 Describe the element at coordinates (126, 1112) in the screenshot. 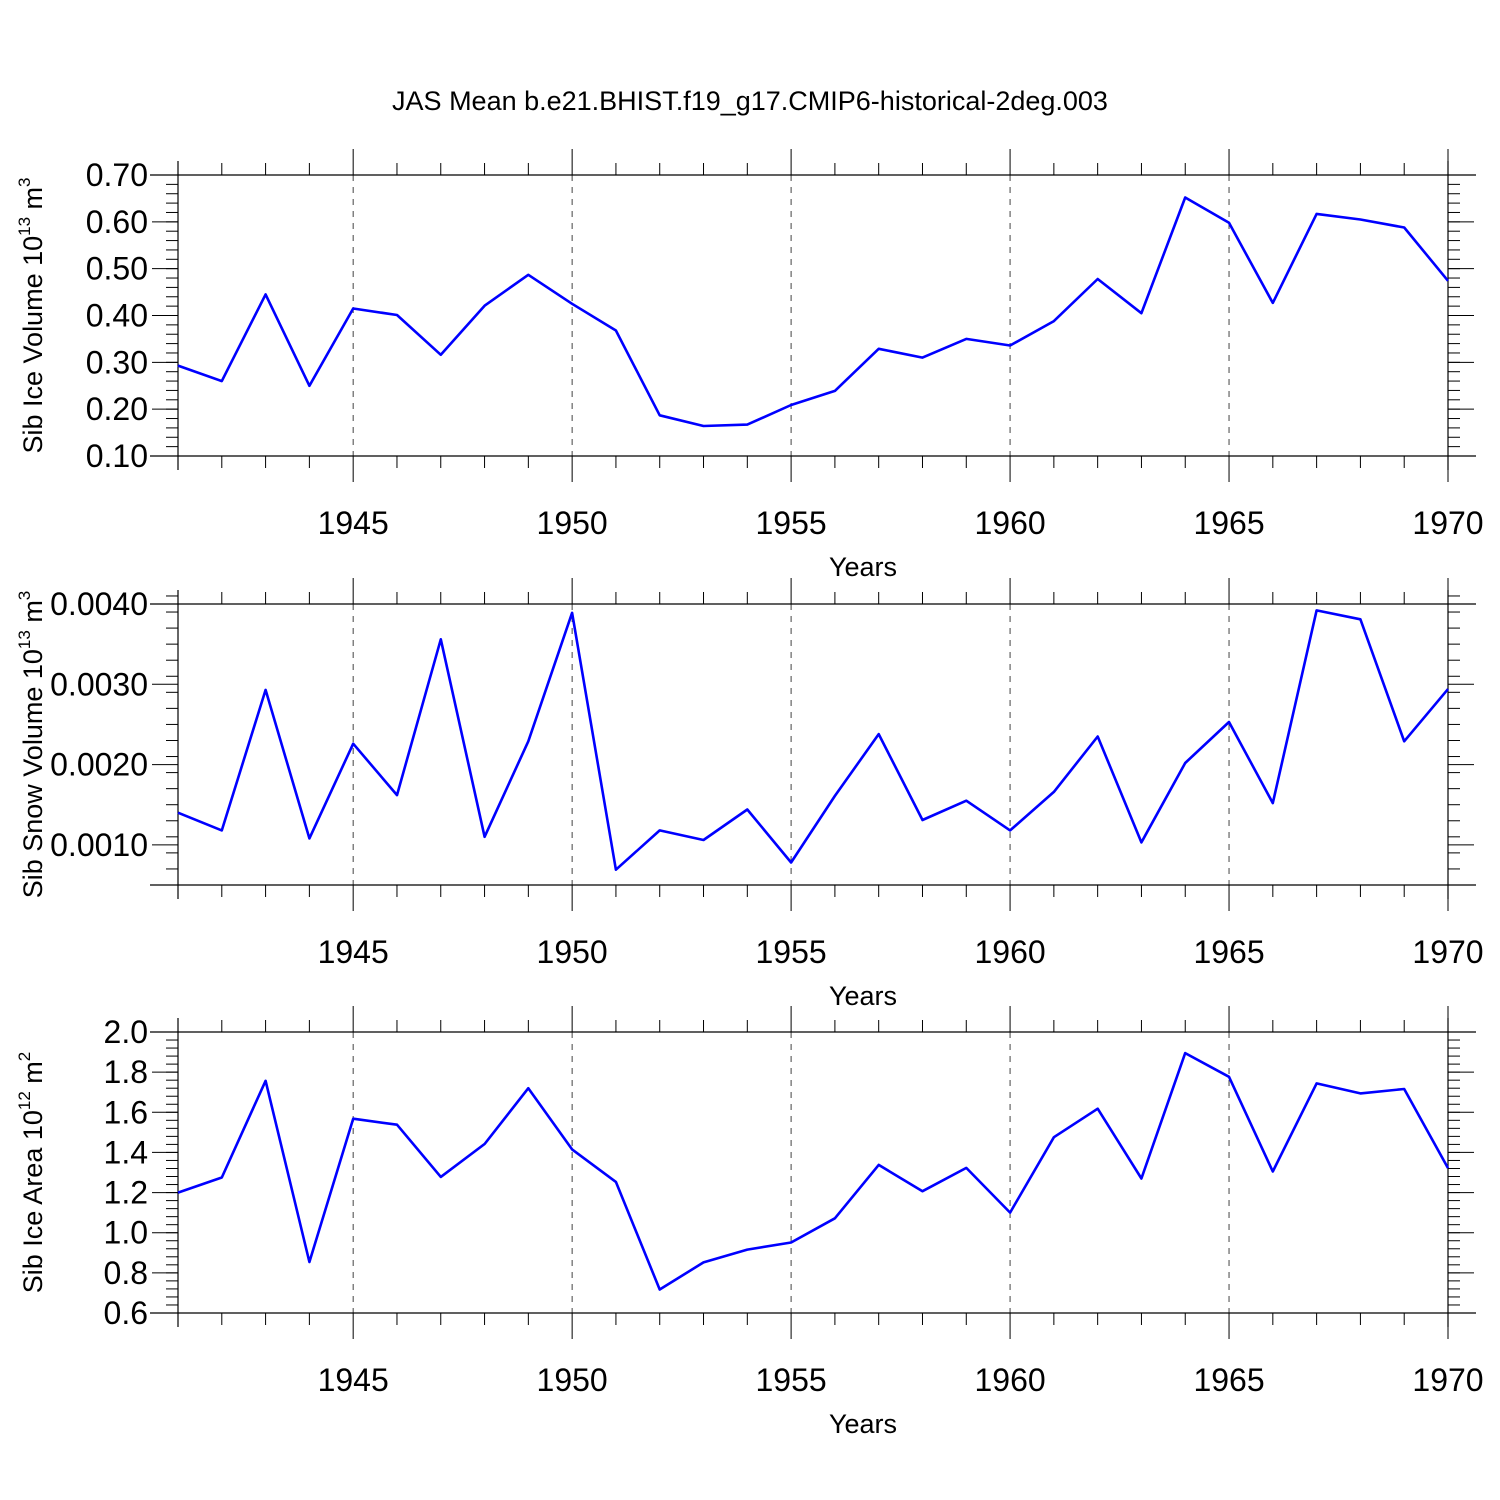

I see `y-tick-label: 1.6` at that location.